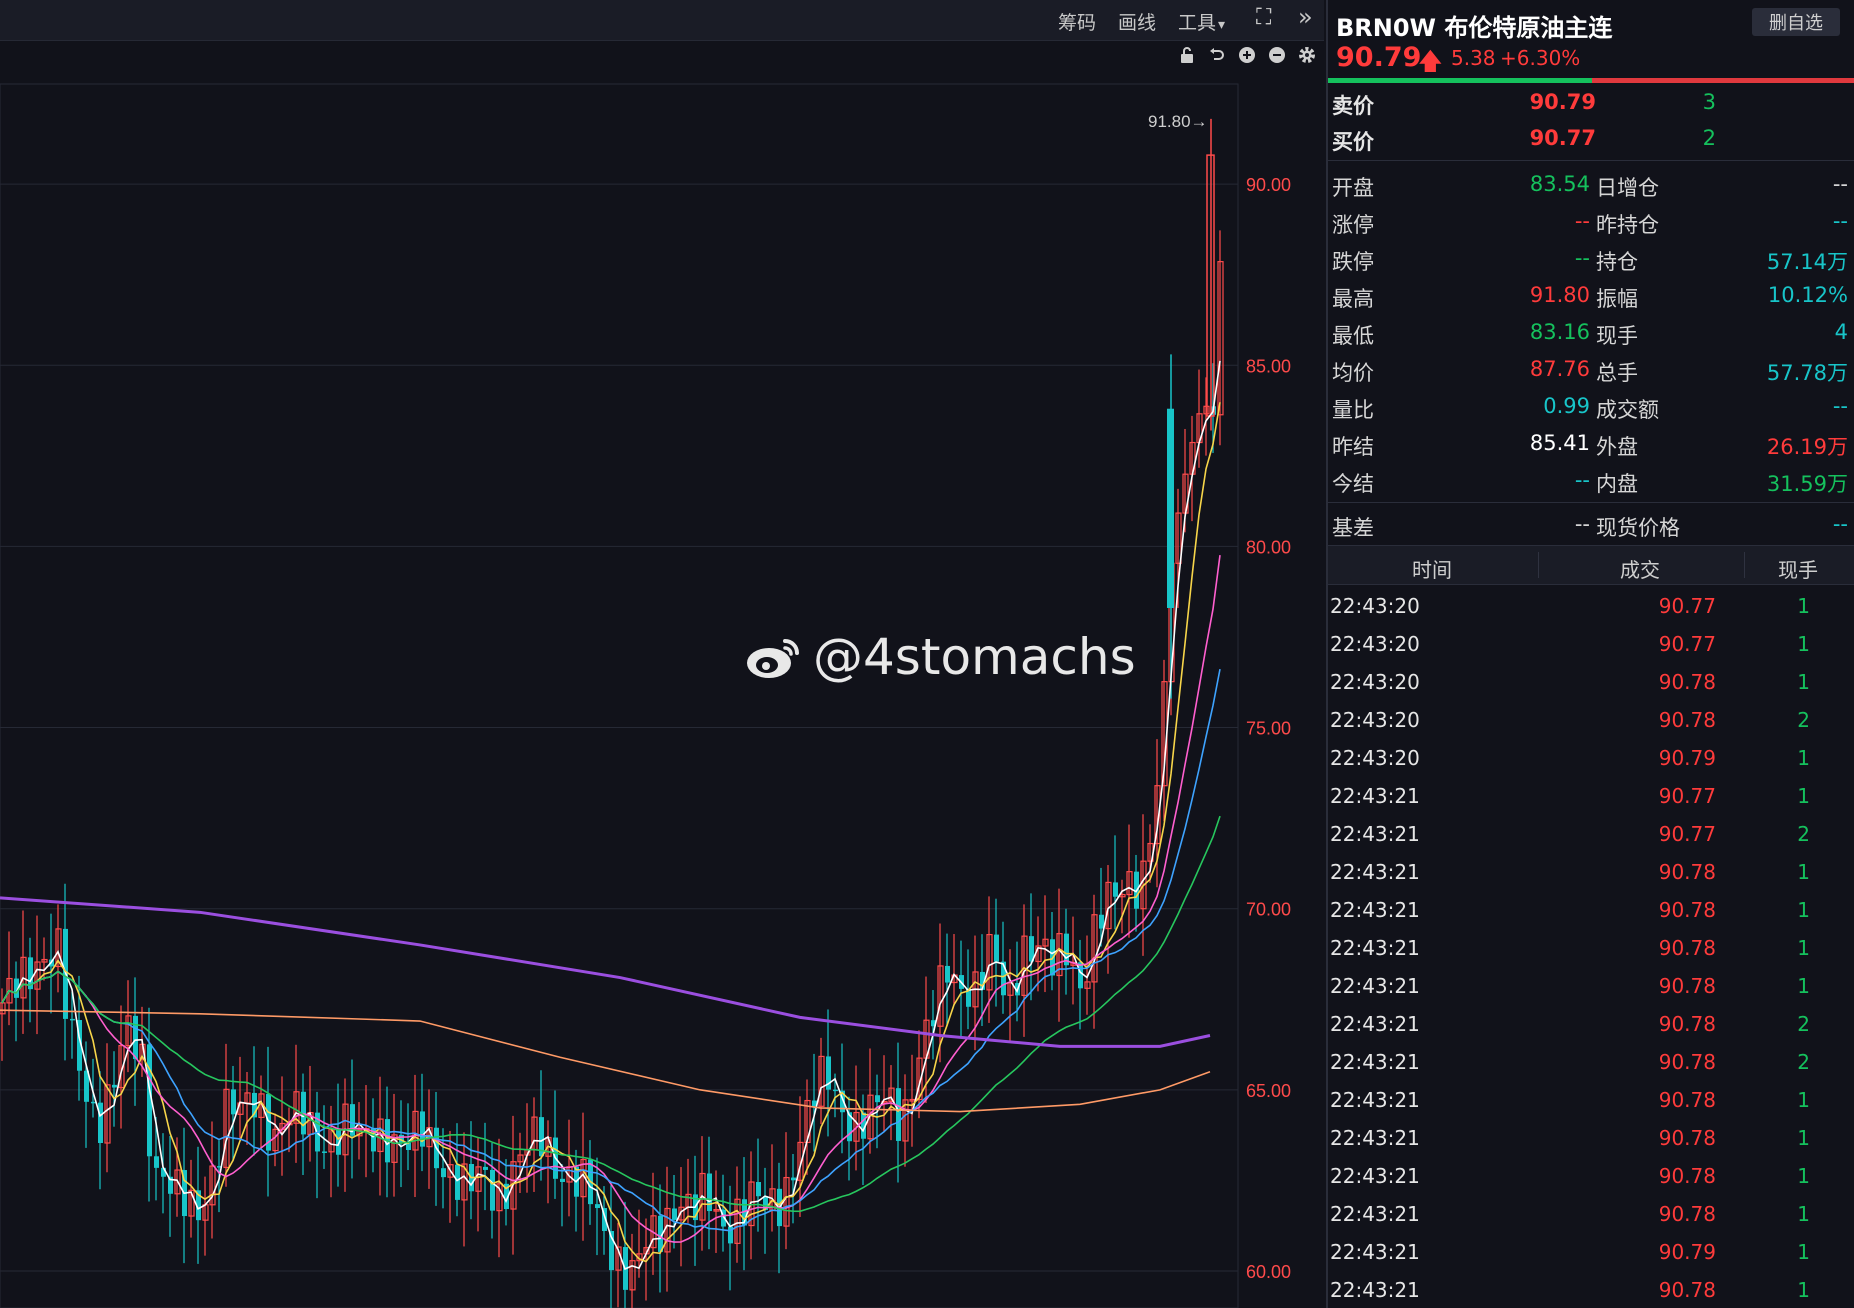 This screenshot has height=1308, width=1854. What do you see at coordinates (1807, 484) in the screenshot?
I see `stat-value: 31.59万` at bounding box center [1807, 484].